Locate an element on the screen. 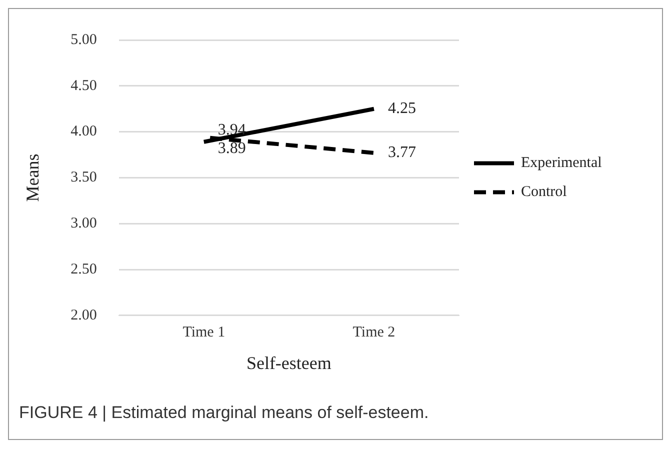 Image resolution: width=671 pixels, height=457 pixels. y-tick-label: 4.00 is located at coordinates (83, 132).